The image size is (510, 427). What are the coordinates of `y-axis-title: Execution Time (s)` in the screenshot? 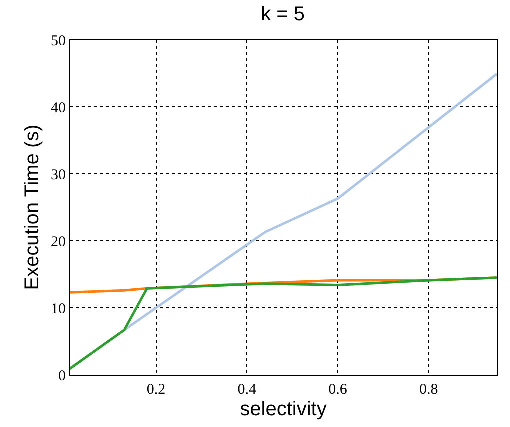 It's located at (33, 207).